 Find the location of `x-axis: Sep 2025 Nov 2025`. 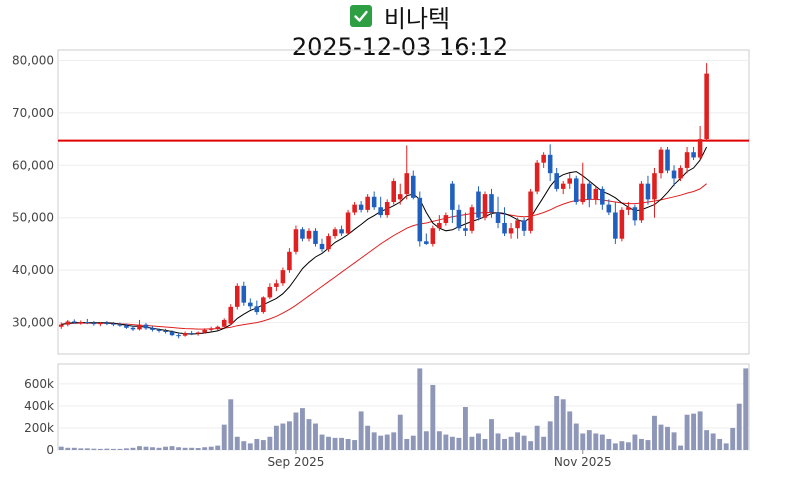

x-axis: Sep 2025 Nov 2025 is located at coordinates (439, 459).